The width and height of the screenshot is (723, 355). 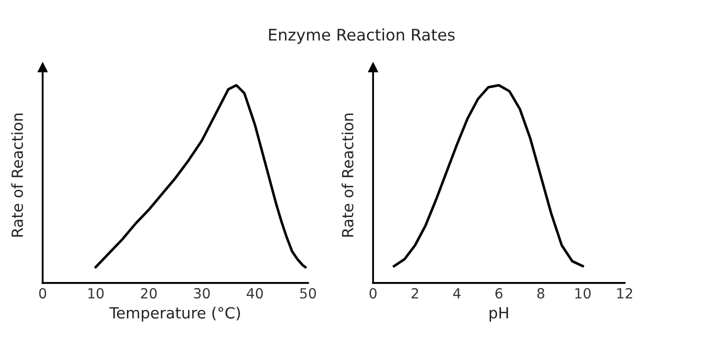 What do you see at coordinates (174, 314) in the screenshot?
I see `x-axis-title: Temperature (°C)` at bounding box center [174, 314].